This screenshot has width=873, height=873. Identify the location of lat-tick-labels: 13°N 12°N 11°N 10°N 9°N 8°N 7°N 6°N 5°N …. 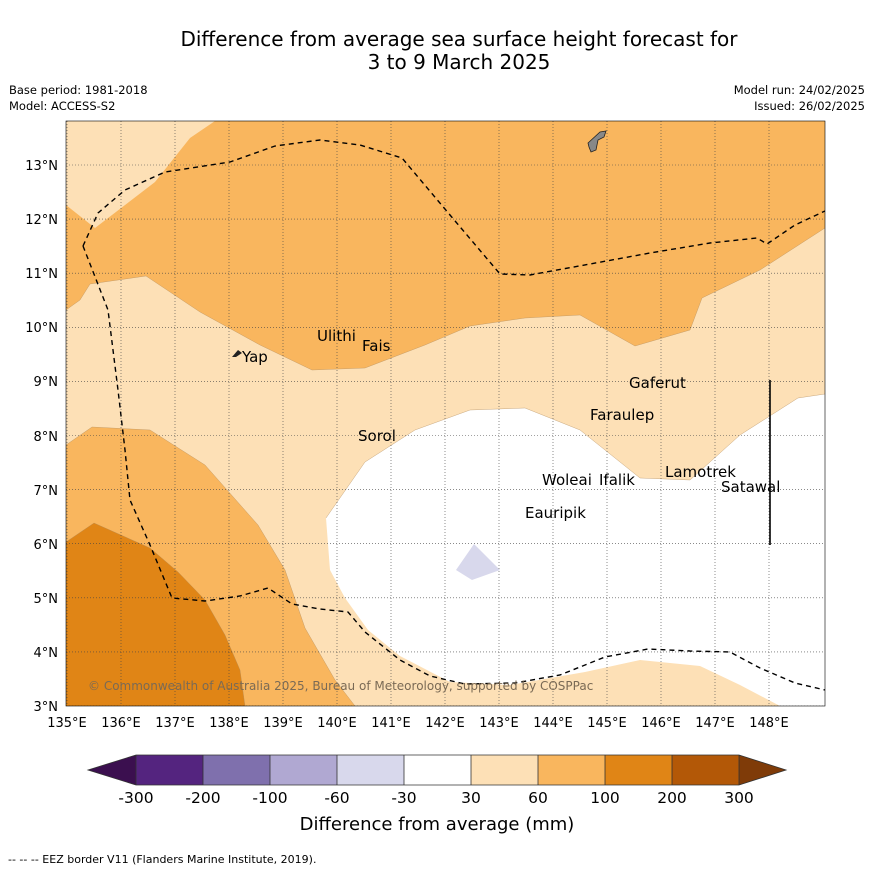
(41, 437).